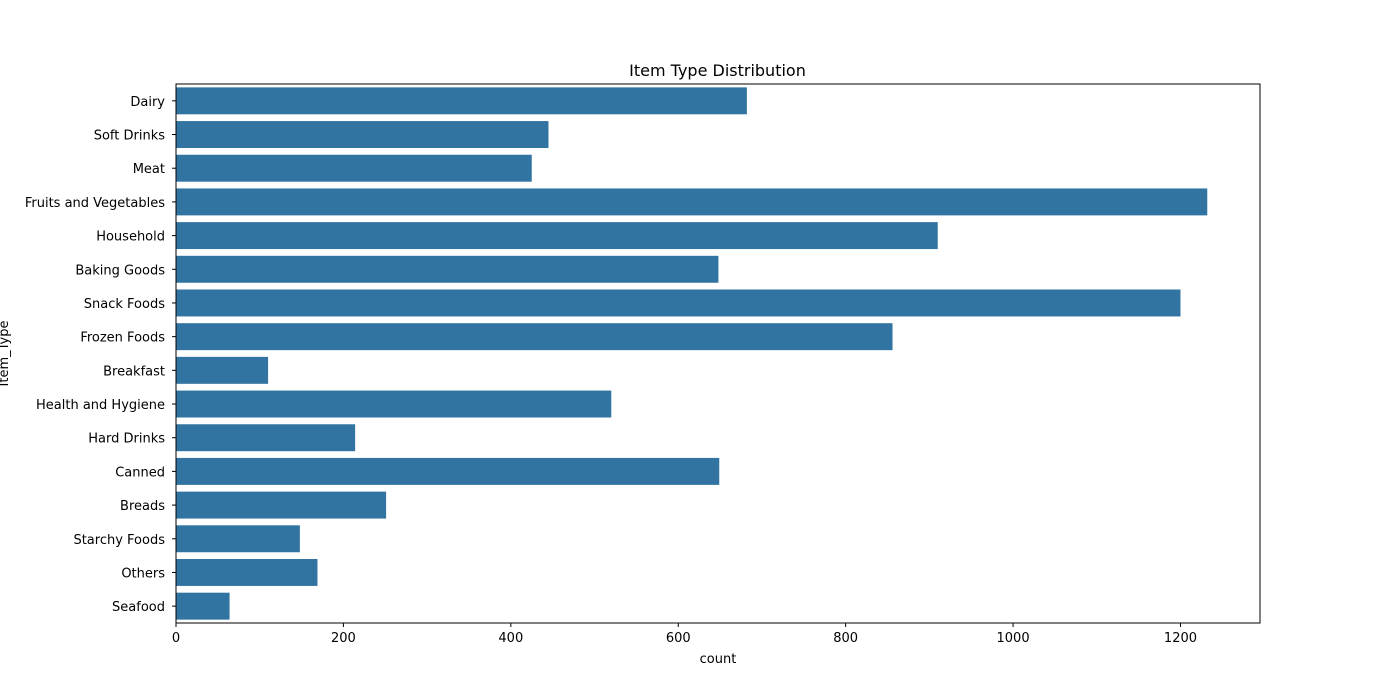 The width and height of the screenshot is (1400, 700). I want to click on bar-breakfast, so click(222, 370).